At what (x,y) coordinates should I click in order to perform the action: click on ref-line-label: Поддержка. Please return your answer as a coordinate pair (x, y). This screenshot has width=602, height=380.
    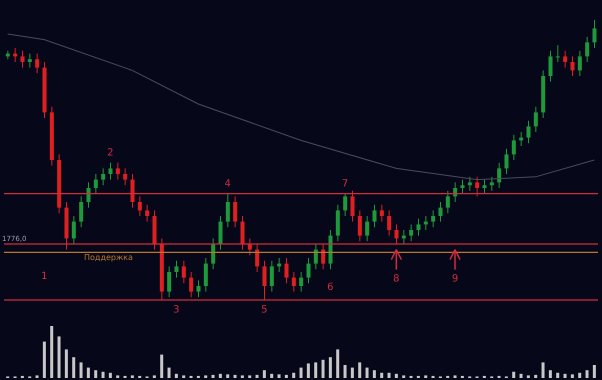
    Looking at the image, I should click on (109, 257).